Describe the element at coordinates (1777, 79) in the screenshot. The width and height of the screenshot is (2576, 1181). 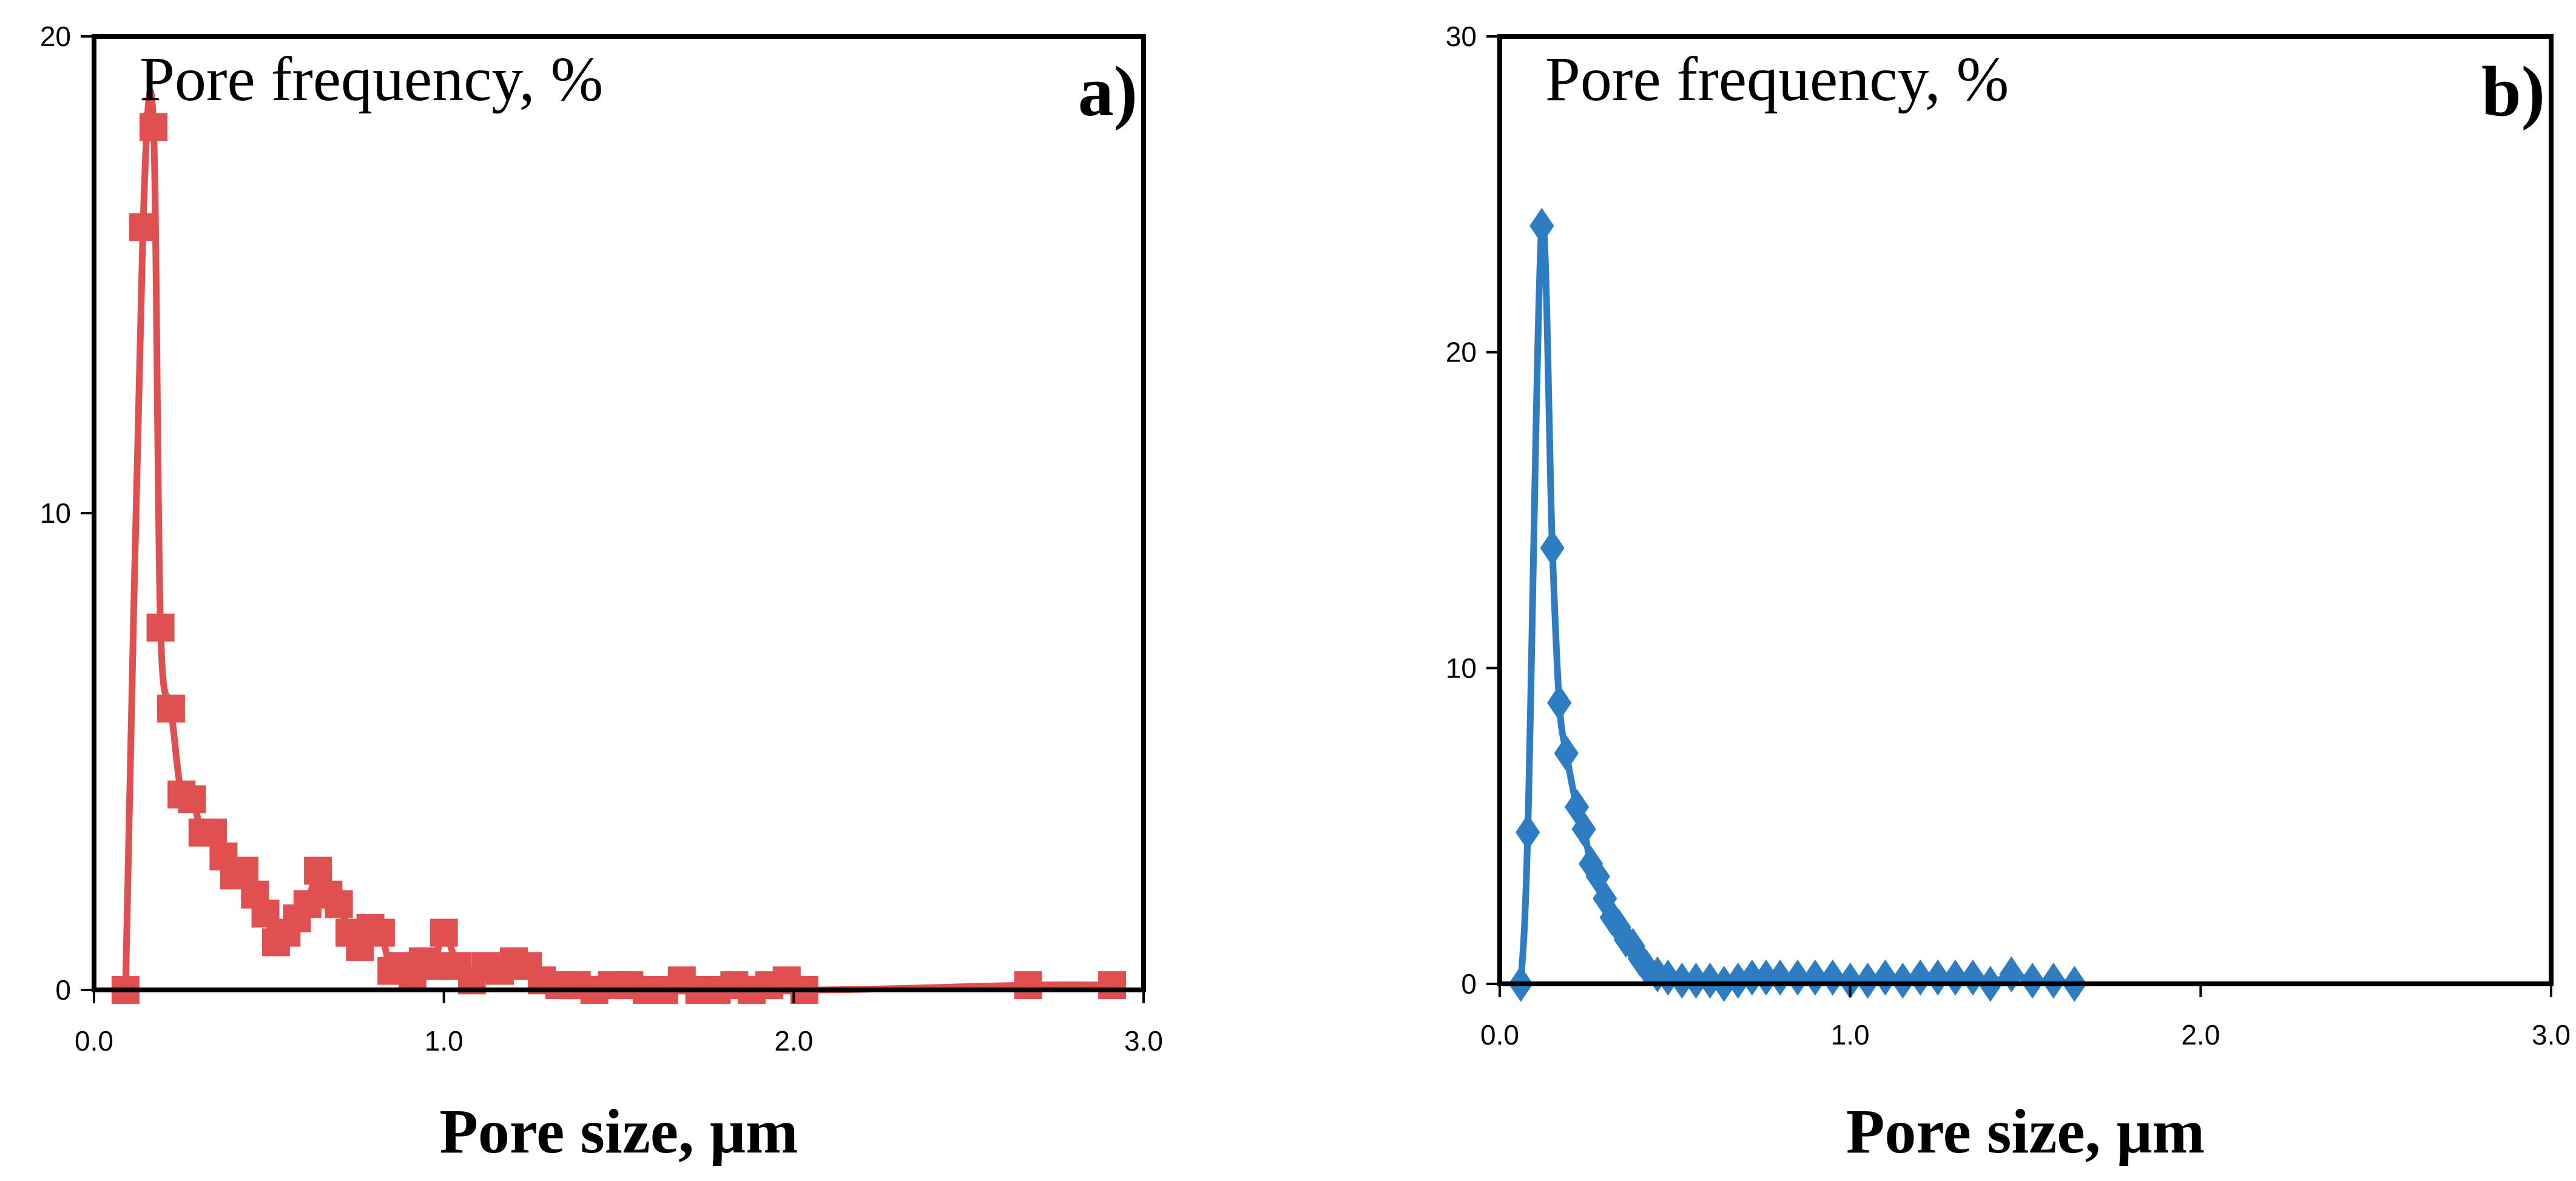
I see `panel-b-title: Pore frequency, %` at that location.